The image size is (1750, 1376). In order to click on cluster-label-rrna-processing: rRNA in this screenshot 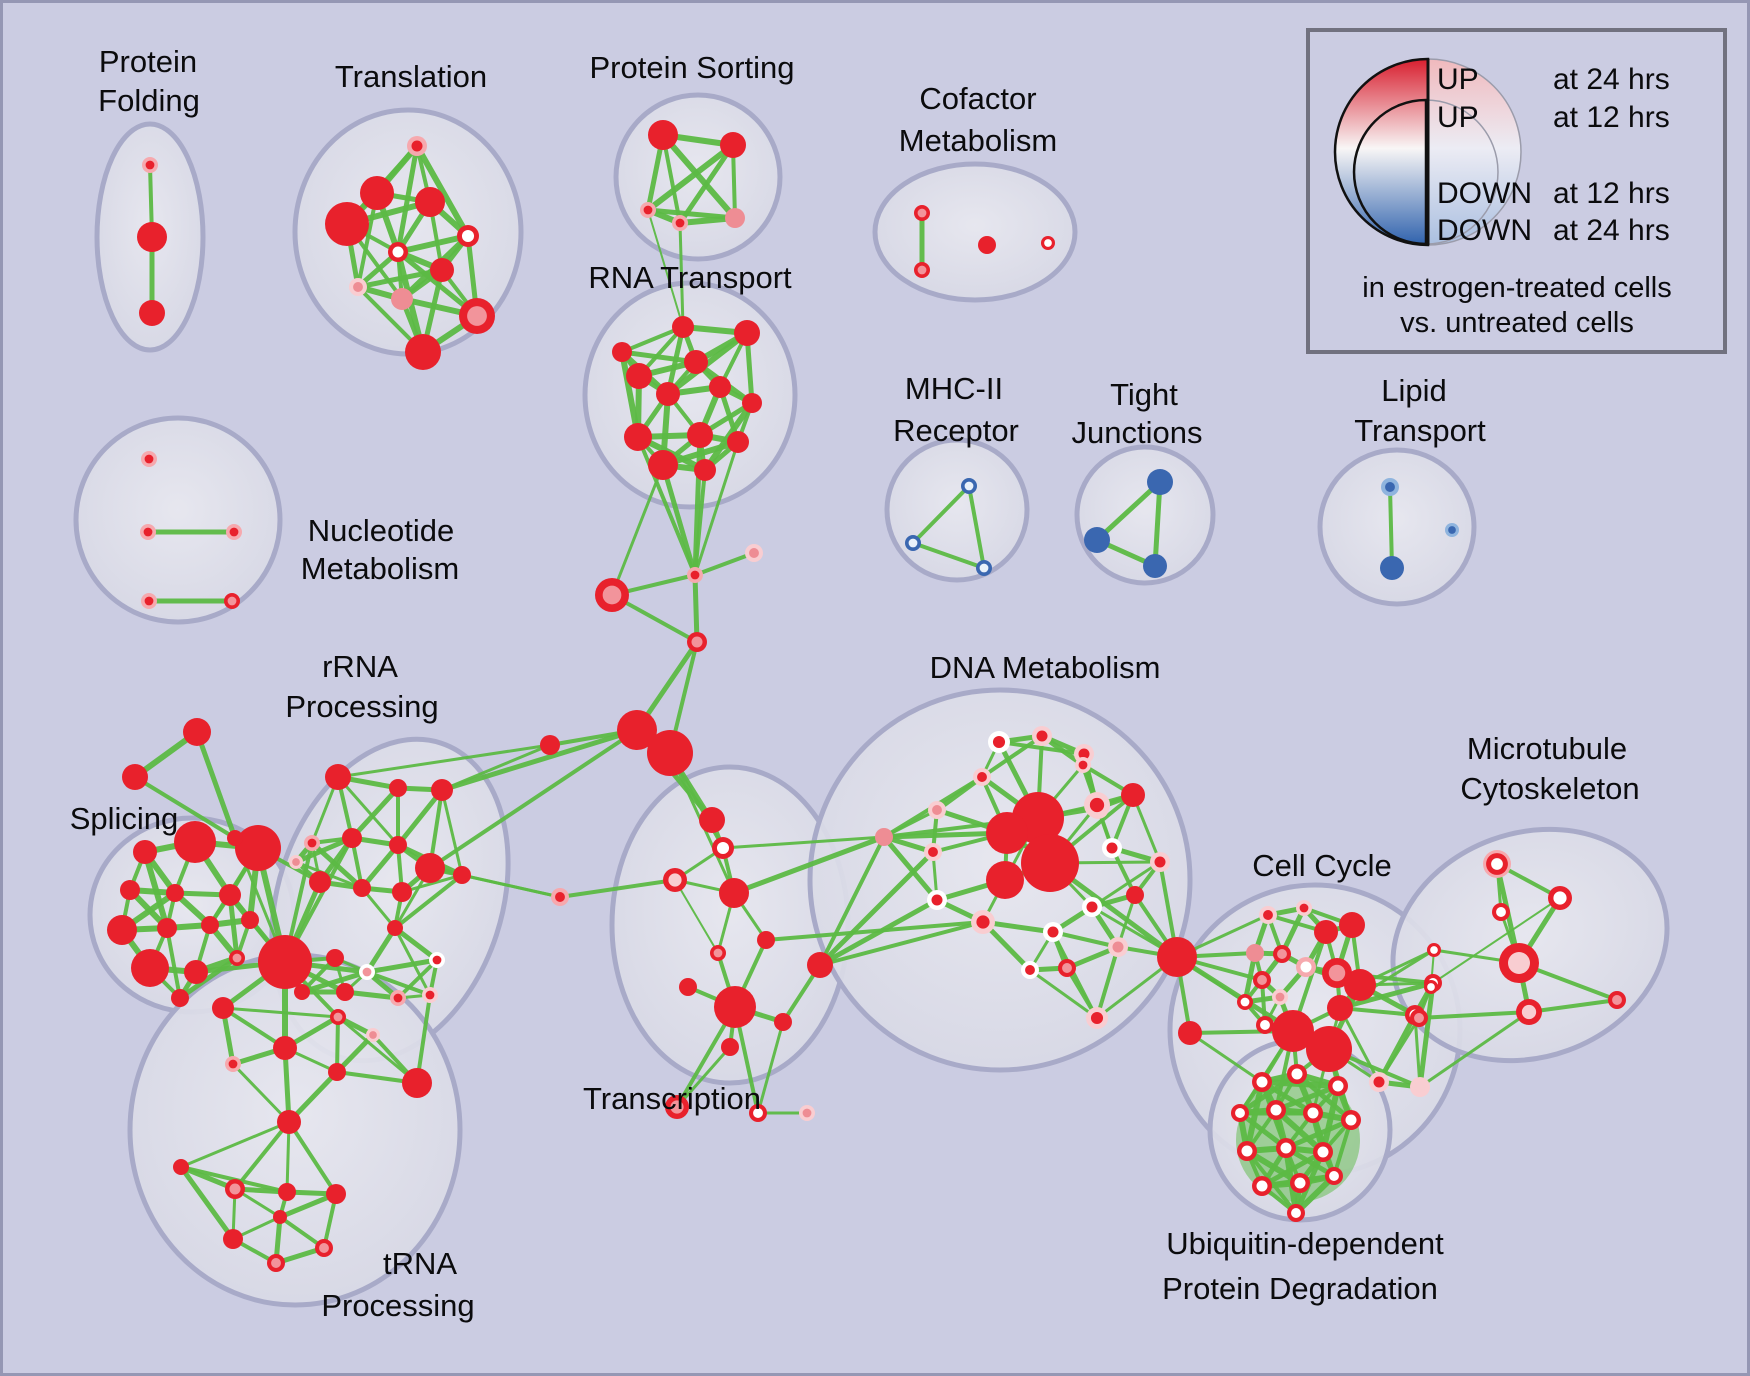, I will do `click(360, 666)`.